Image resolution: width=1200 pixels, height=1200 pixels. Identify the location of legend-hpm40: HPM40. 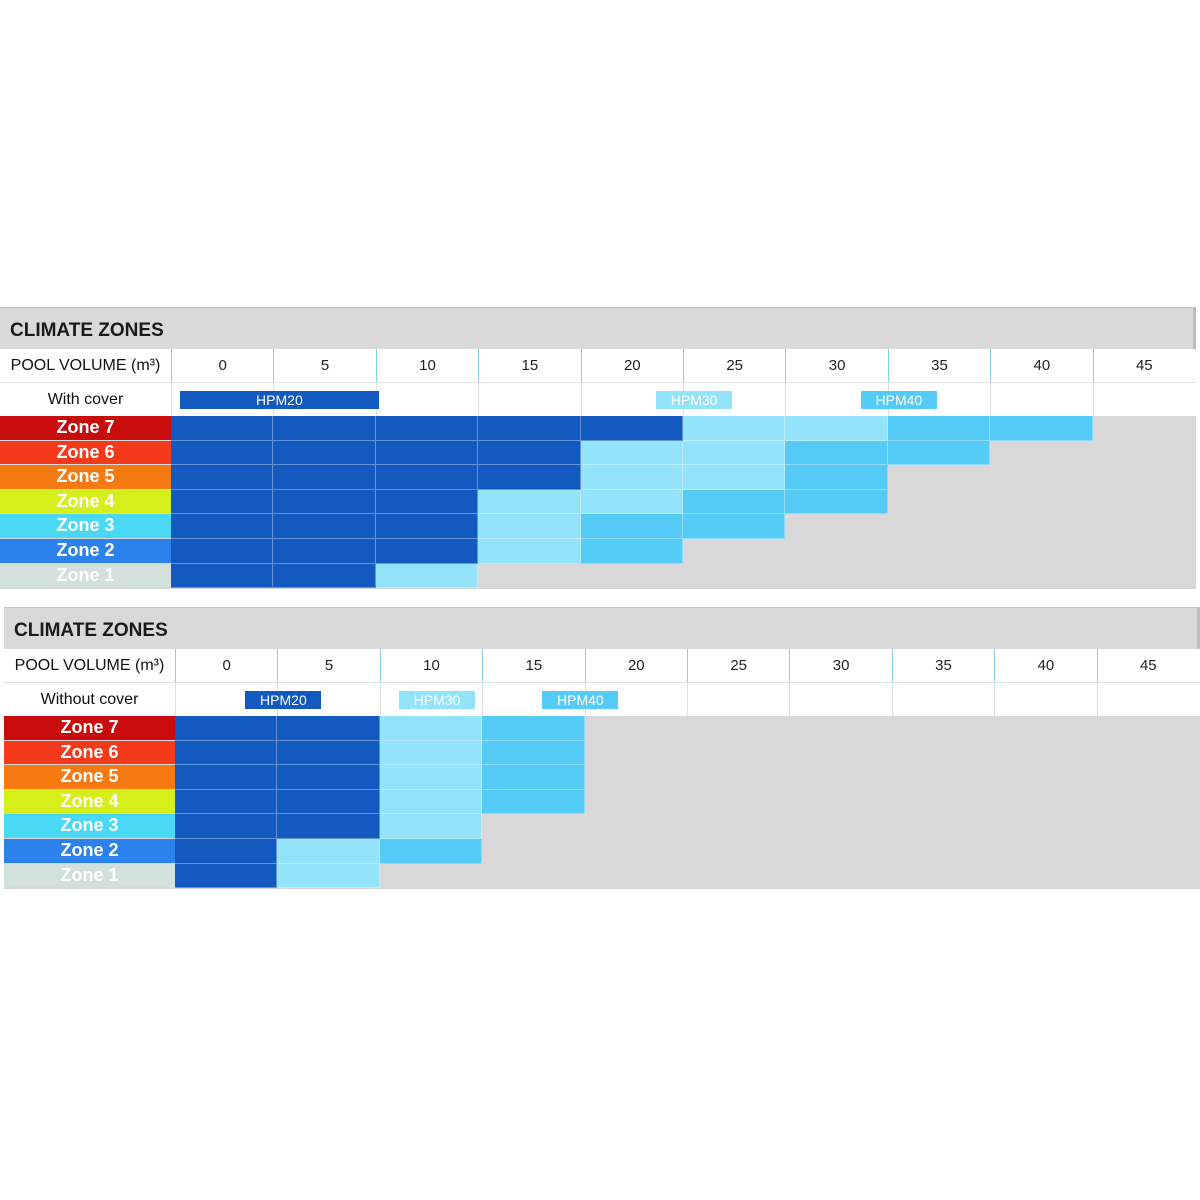
(898, 400).